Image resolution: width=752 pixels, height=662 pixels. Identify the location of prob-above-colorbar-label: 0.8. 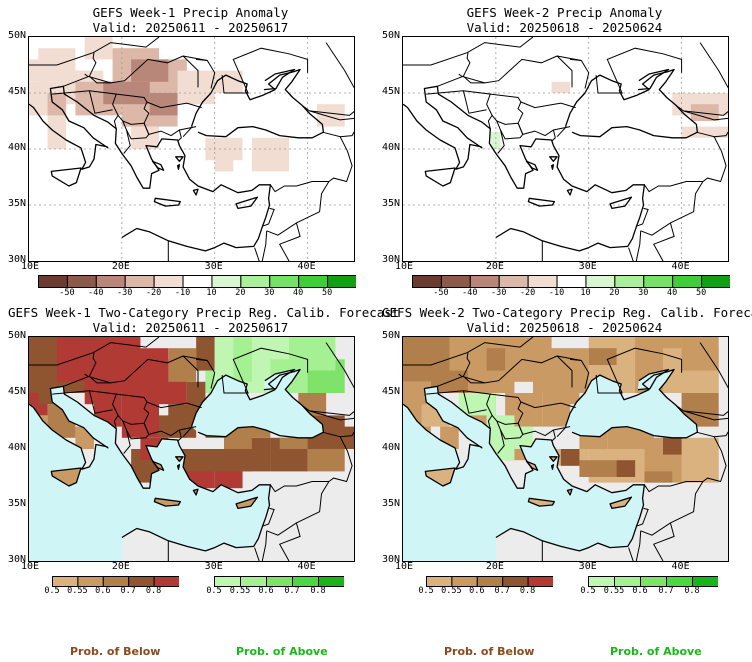
(692, 591).